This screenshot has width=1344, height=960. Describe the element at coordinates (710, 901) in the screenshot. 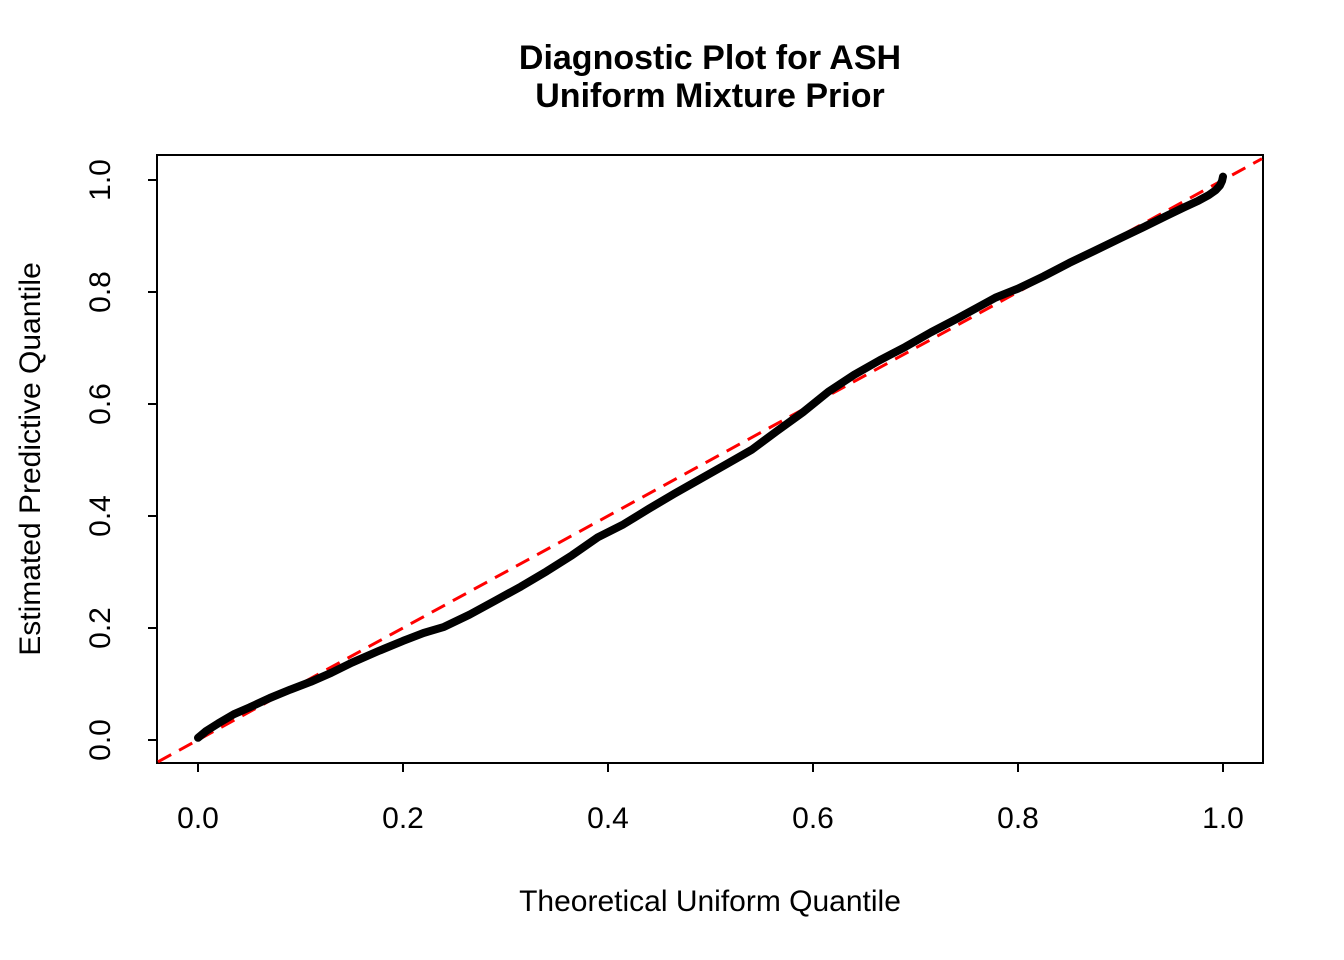

I see `x-axis-title: Theoretical Uniform Quantile` at that location.